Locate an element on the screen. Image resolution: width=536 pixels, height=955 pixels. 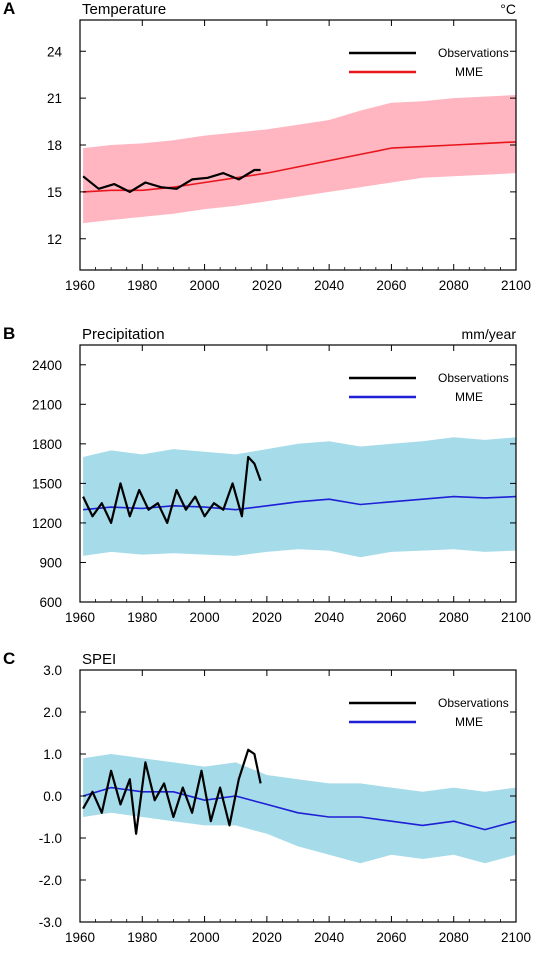
y-tick-label: 900 is located at coordinates (50, 562).